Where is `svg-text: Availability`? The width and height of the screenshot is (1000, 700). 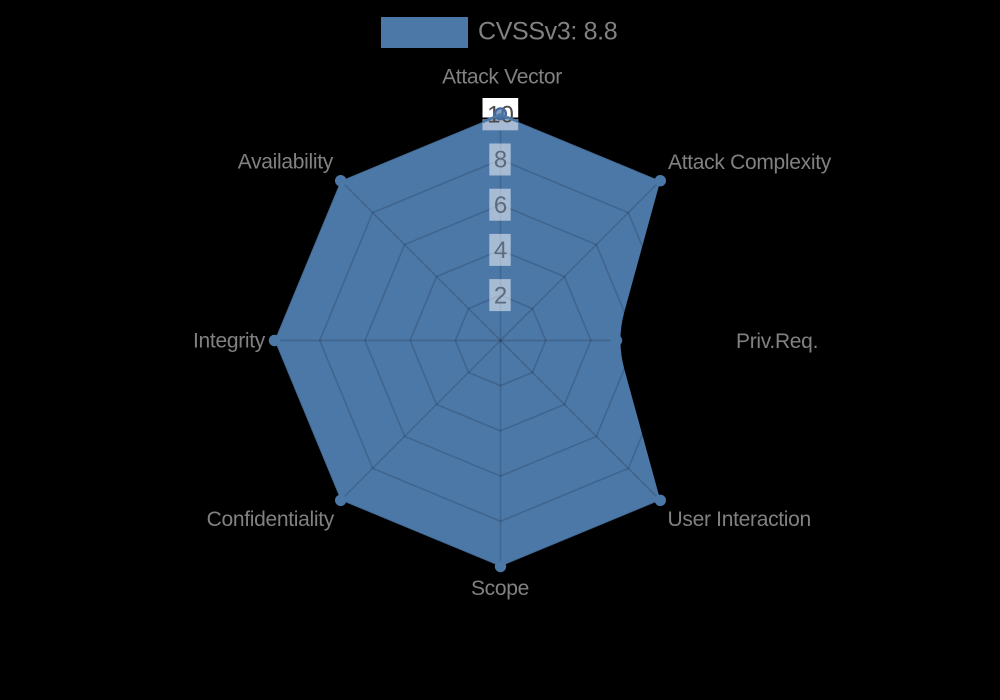
svg-text: Availability is located at coordinates (286, 162).